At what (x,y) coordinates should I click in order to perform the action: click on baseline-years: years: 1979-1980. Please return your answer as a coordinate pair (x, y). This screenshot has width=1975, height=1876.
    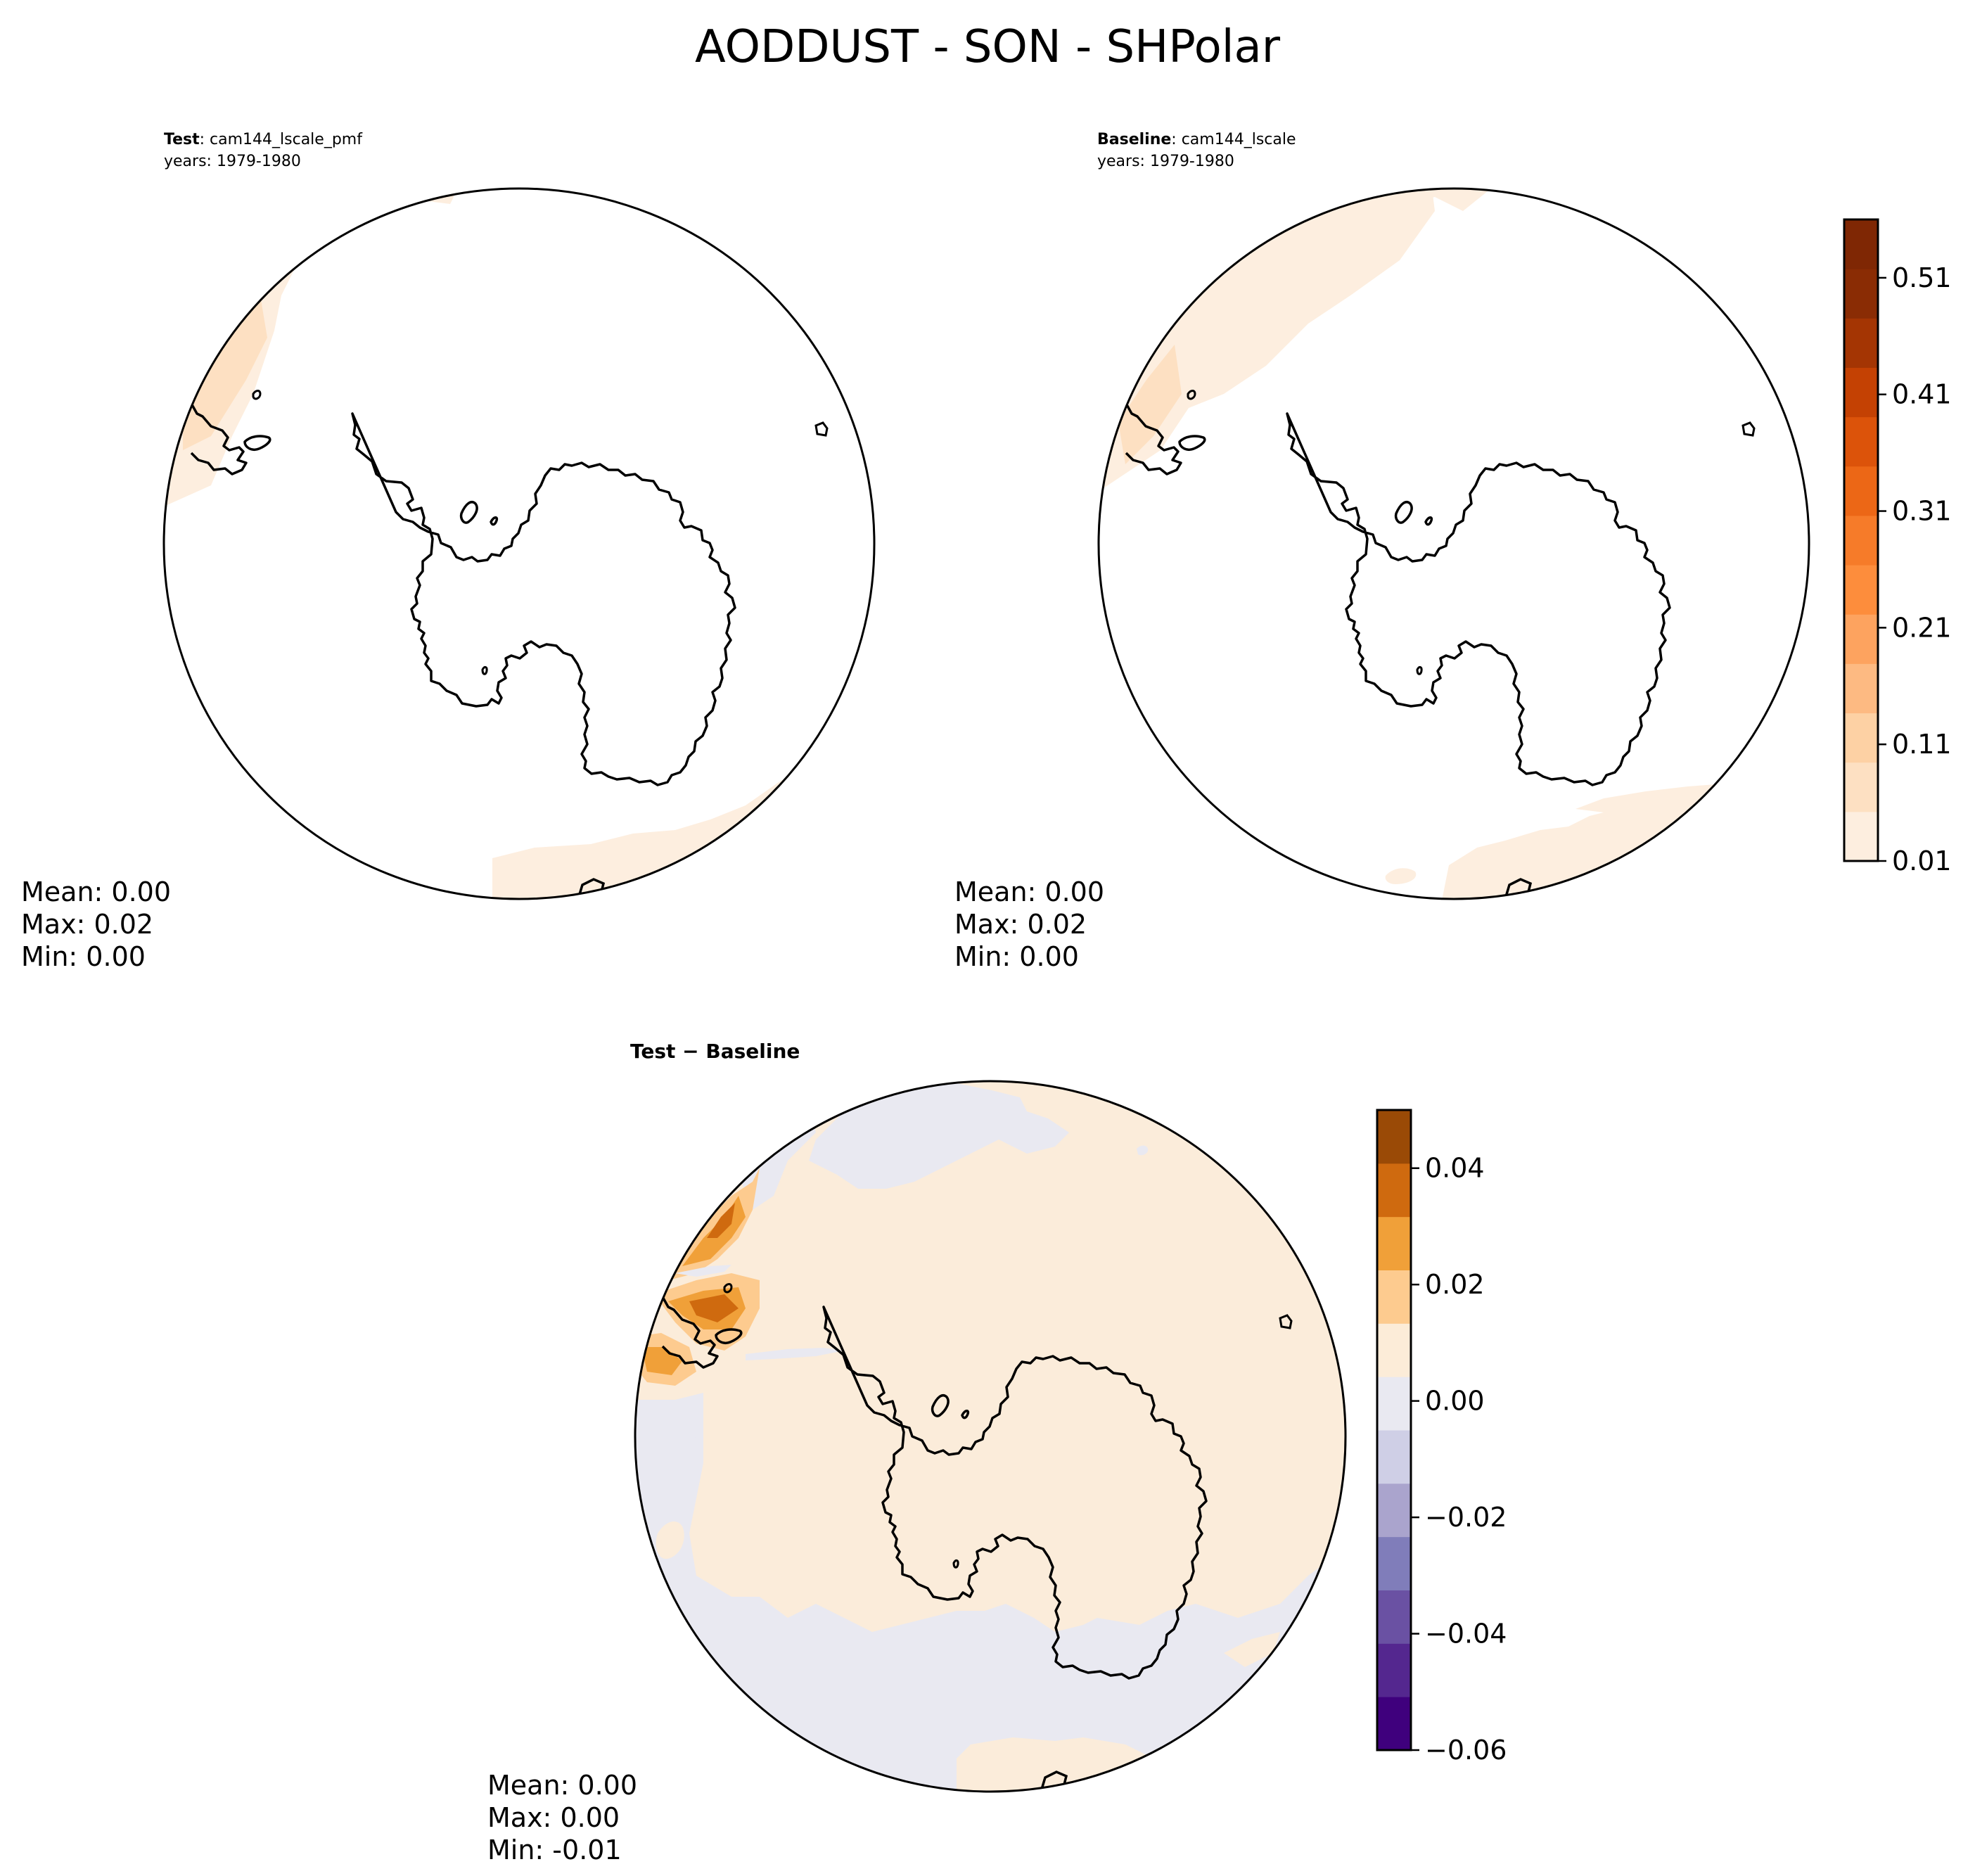
    Looking at the image, I should click on (1165, 161).